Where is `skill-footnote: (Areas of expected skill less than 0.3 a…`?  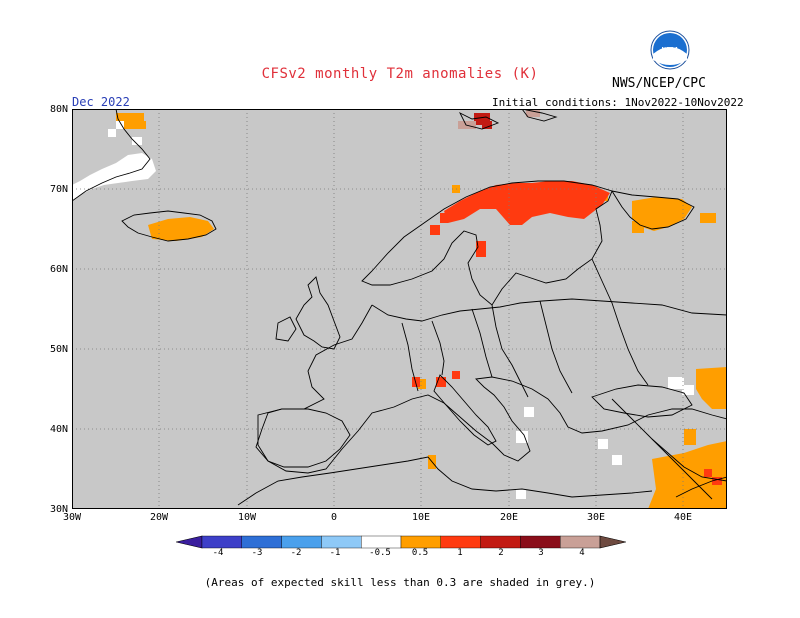
skill-footnote: (Areas of expected skill less than 0.3 a… is located at coordinates (400, 582).